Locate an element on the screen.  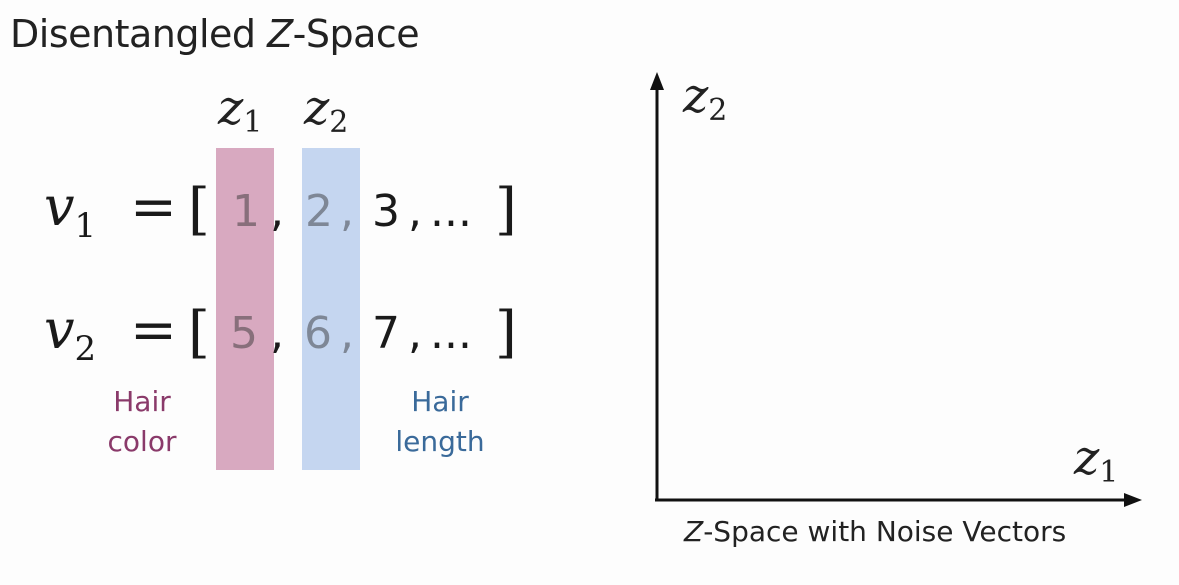
v2-close-bracket: ] is located at coordinates (506, 332).